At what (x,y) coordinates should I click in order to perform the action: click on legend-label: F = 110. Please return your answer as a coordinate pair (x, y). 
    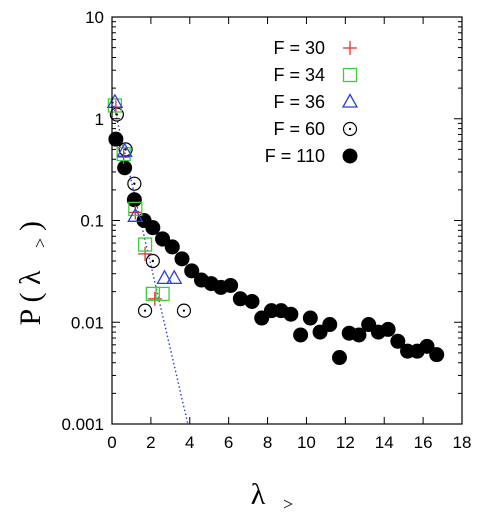
    Looking at the image, I should click on (295, 156).